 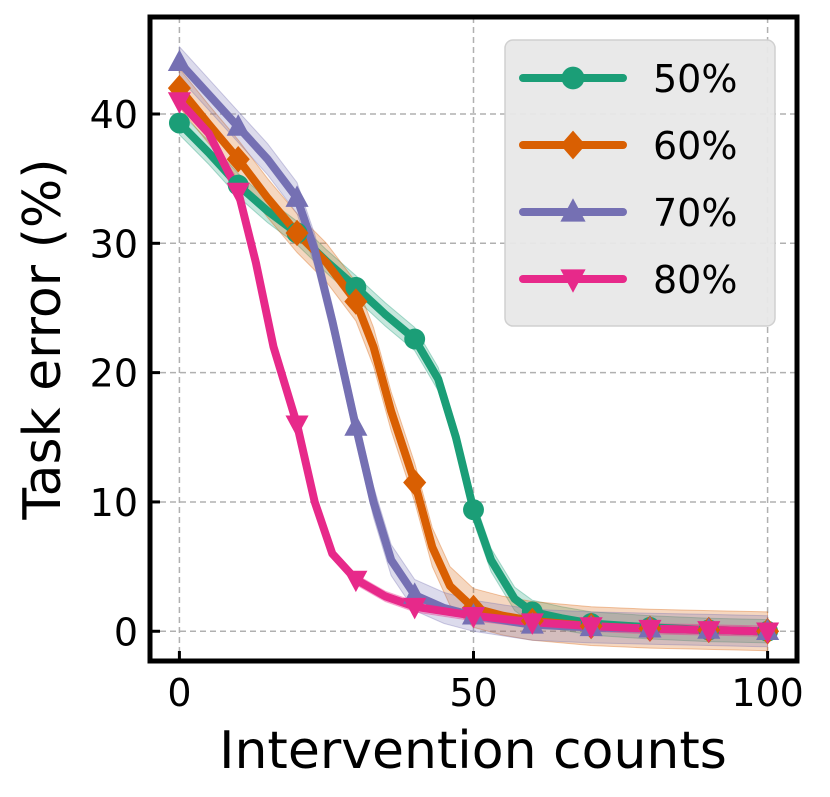 I want to click on legend-entry-80: 80%, so click(x=628, y=280).